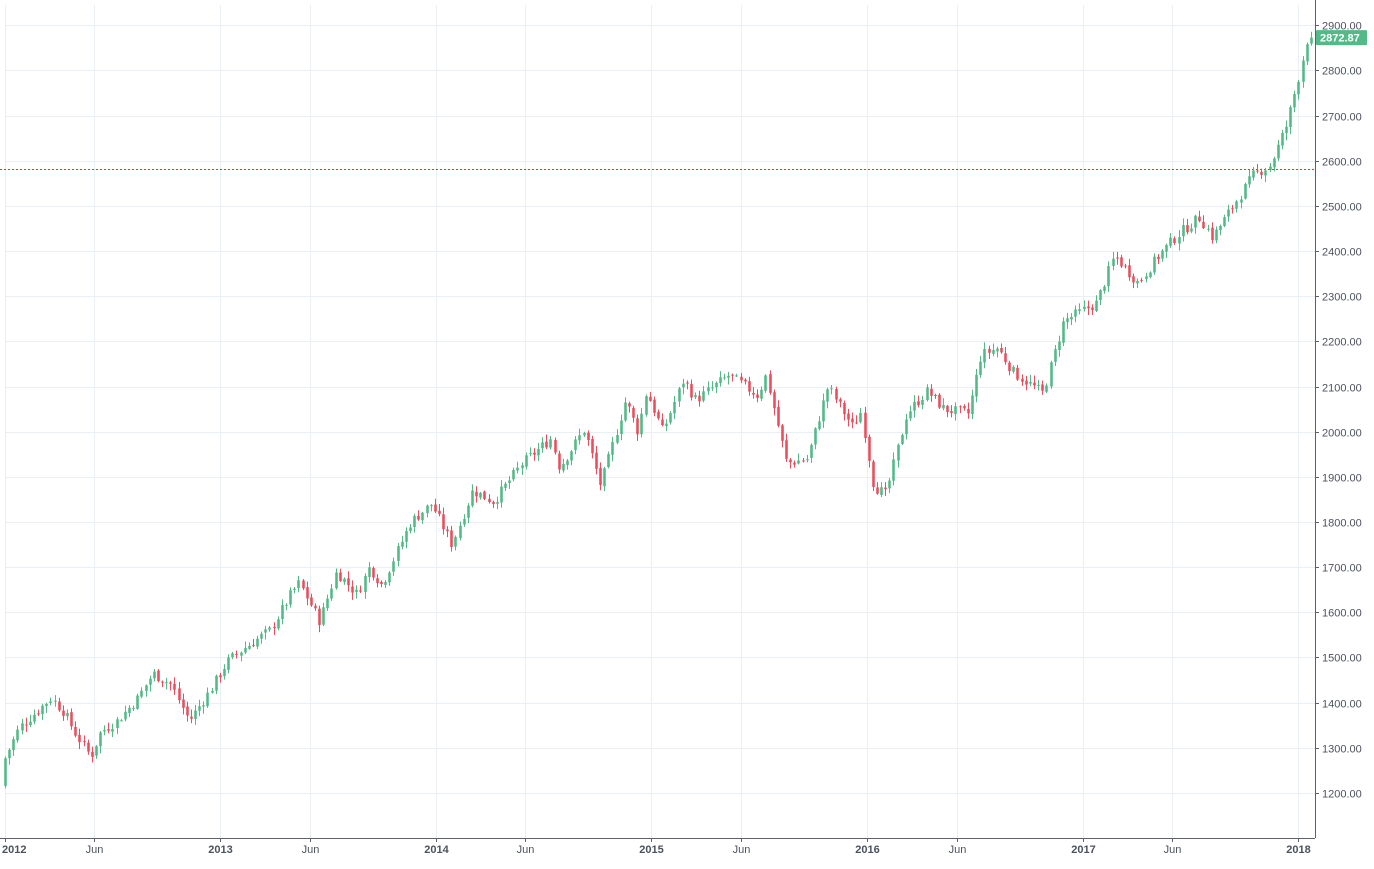 Image resolution: width=1374 pixels, height=869 pixels. Describe the element at coordinates (1298, 850) in the screenshot. I see `x-tick-label: 2018` at that location.